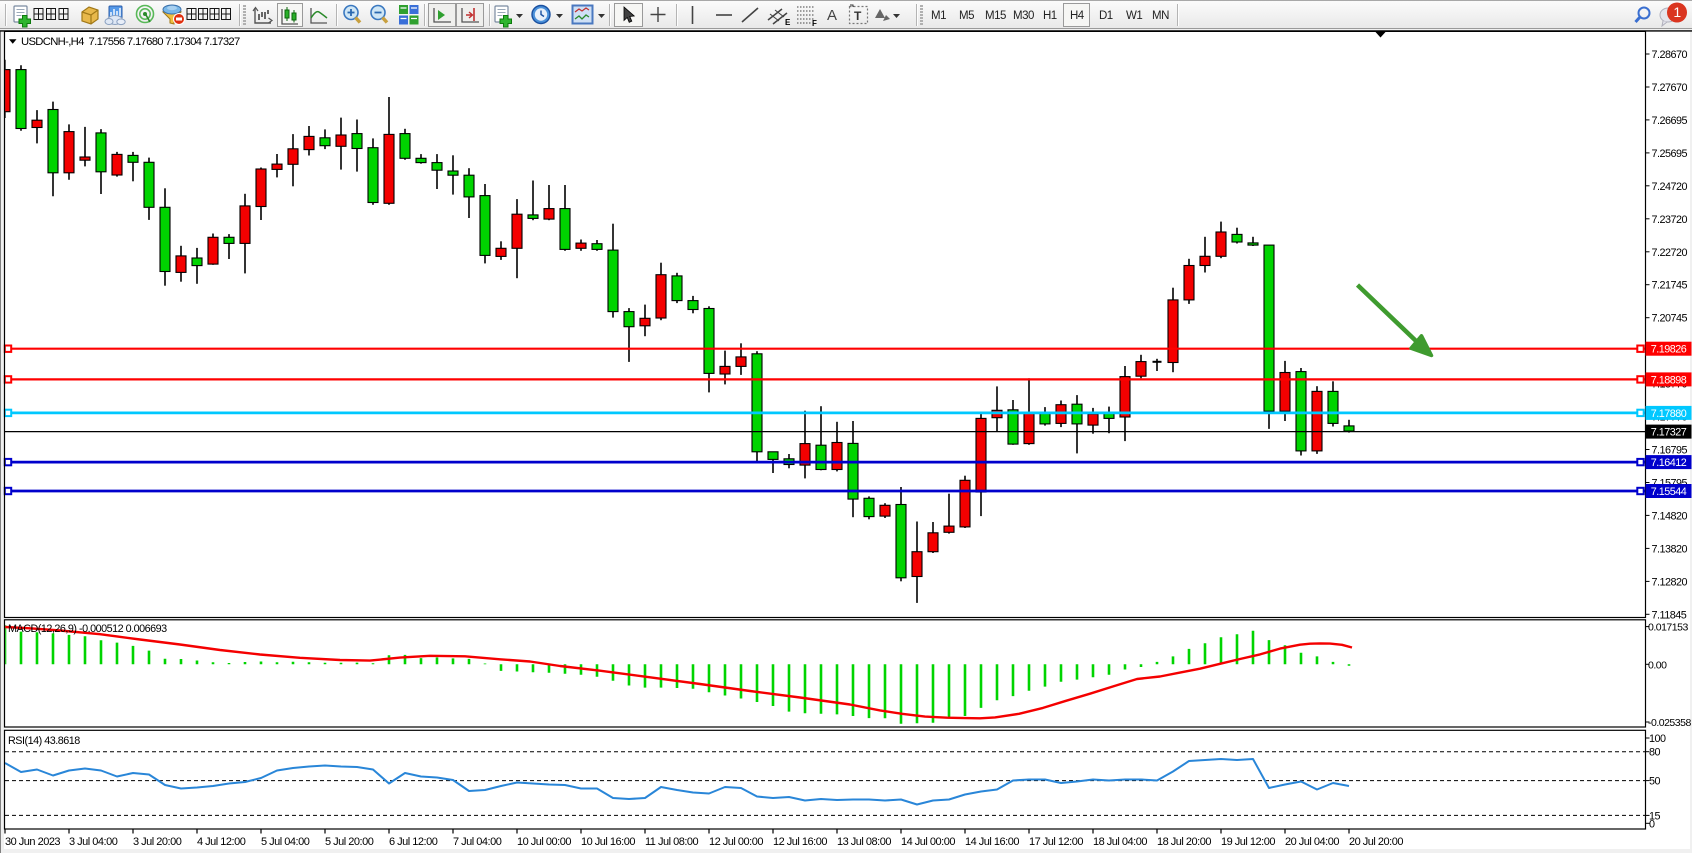  Describe the element at coordinates (1670, 187) in the screenshot. I see `svg-text: 7.24720` at that location.